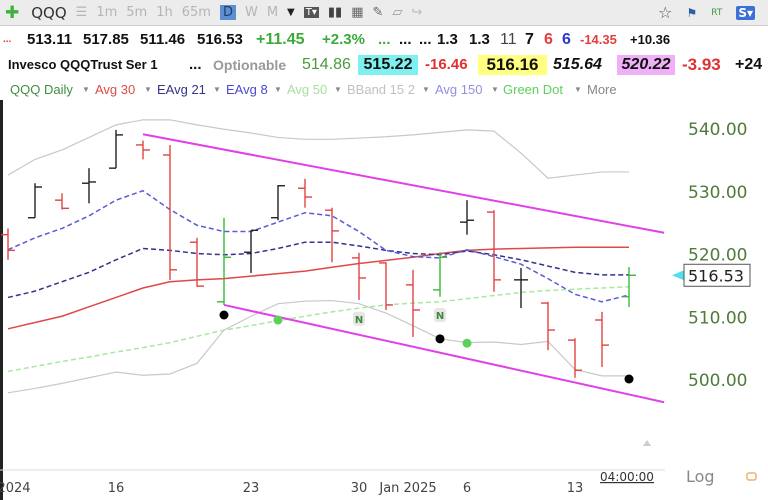  I want to click on time-label: 04:00:00, so click(627, 477).